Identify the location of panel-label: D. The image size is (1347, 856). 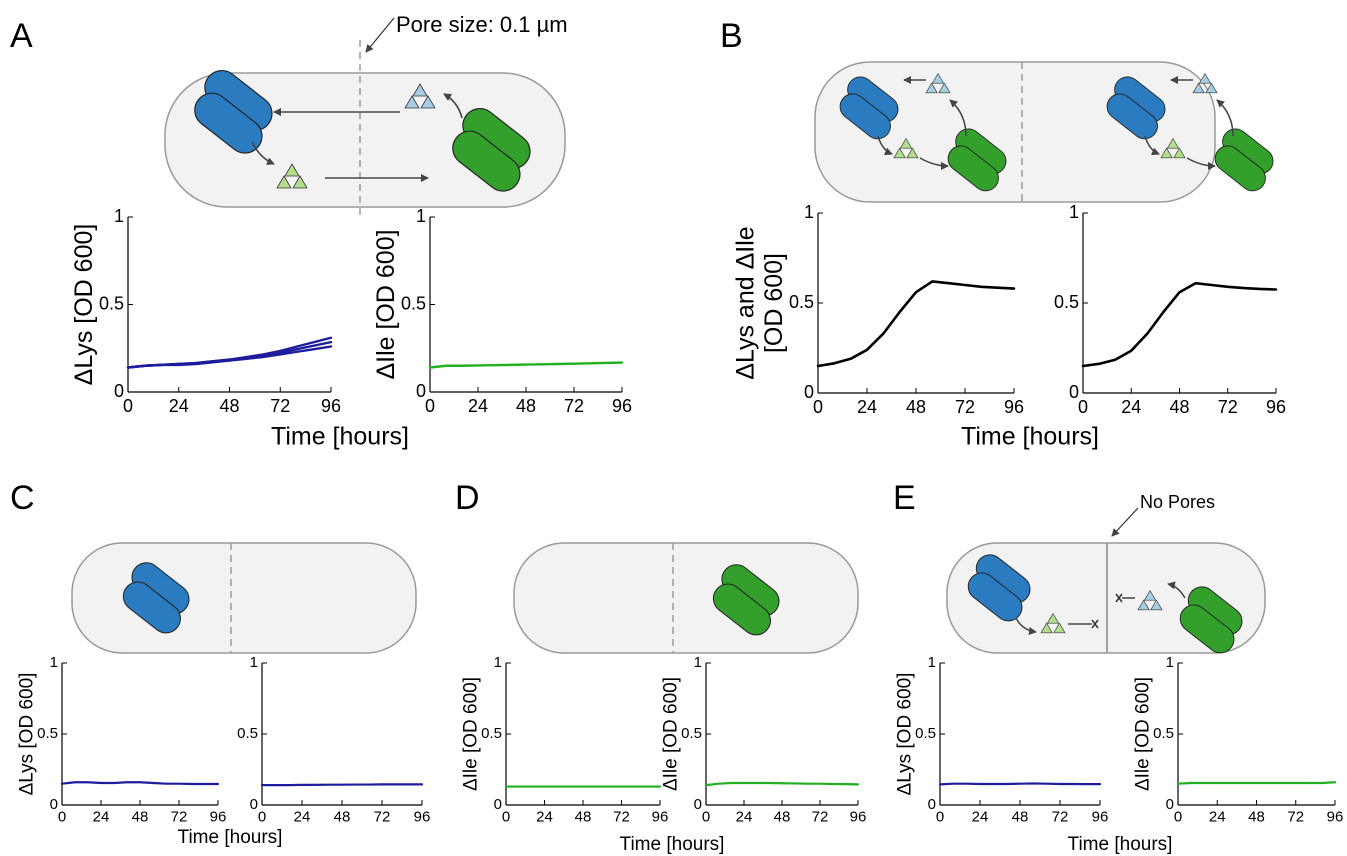
(467, 498).